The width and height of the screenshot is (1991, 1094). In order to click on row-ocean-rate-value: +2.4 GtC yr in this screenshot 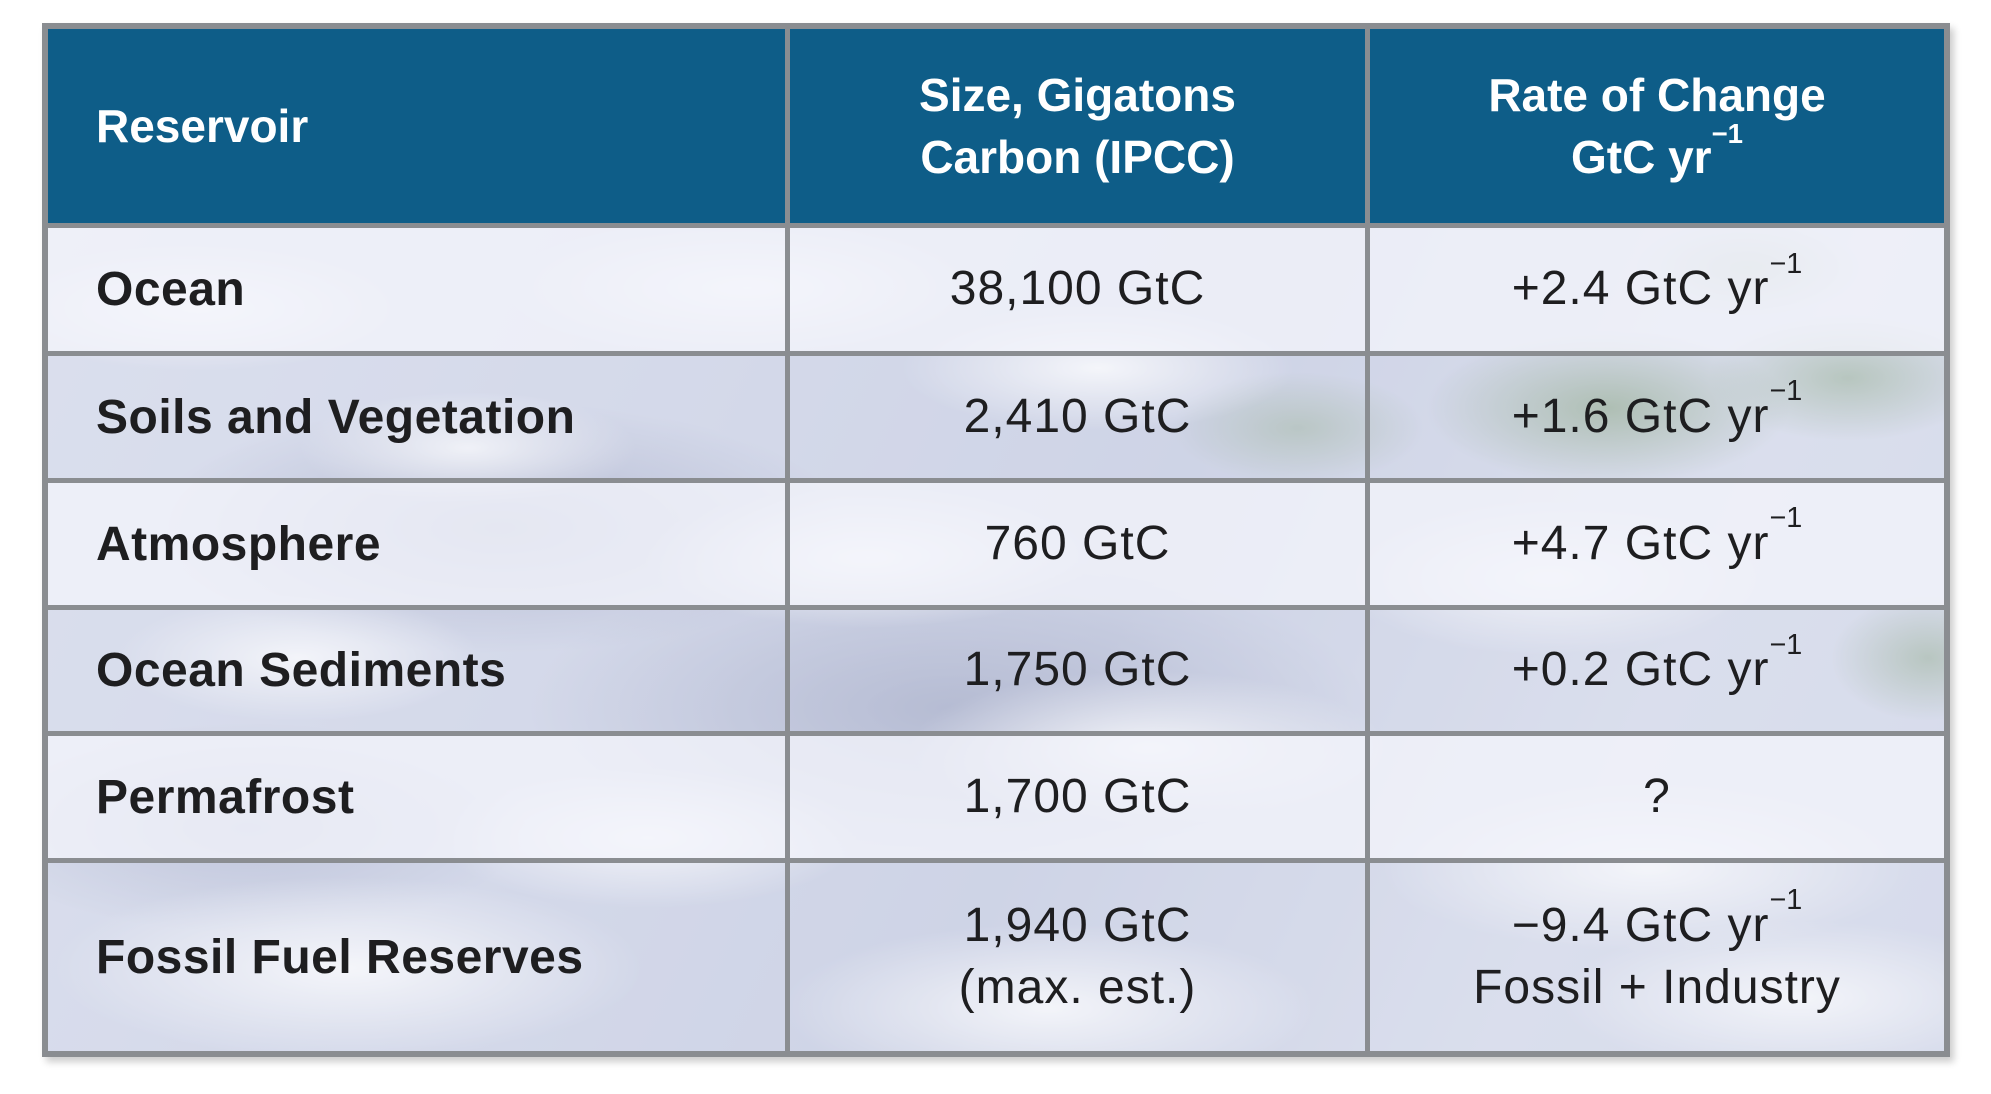, I will do `click(1640, 289)`.